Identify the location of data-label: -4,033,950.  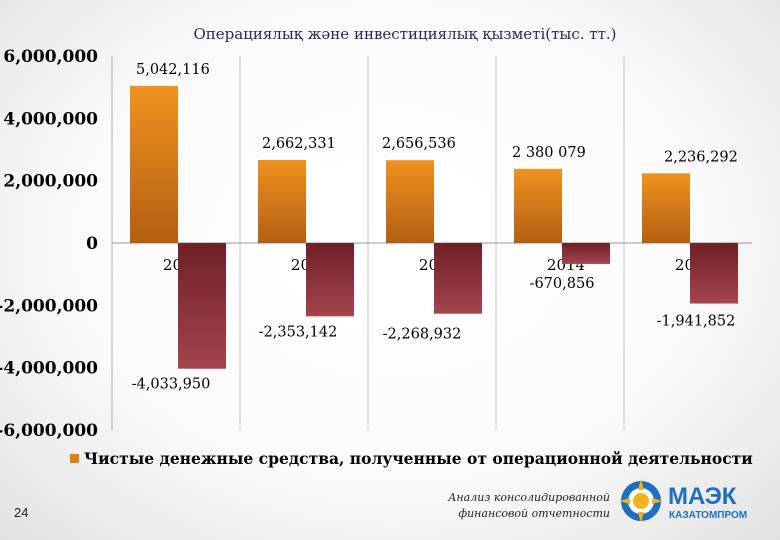
(171, 385).